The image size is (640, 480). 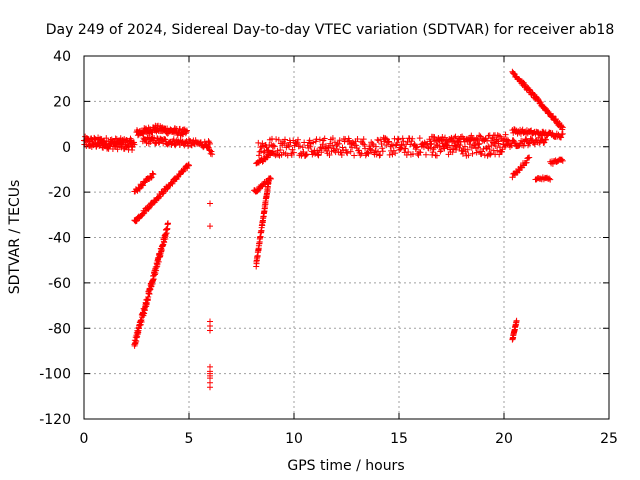 What do you see at coordinates (399, 439) in the screenshot?
I see `x-tick-label: 15` at bounding box center [399, 439].